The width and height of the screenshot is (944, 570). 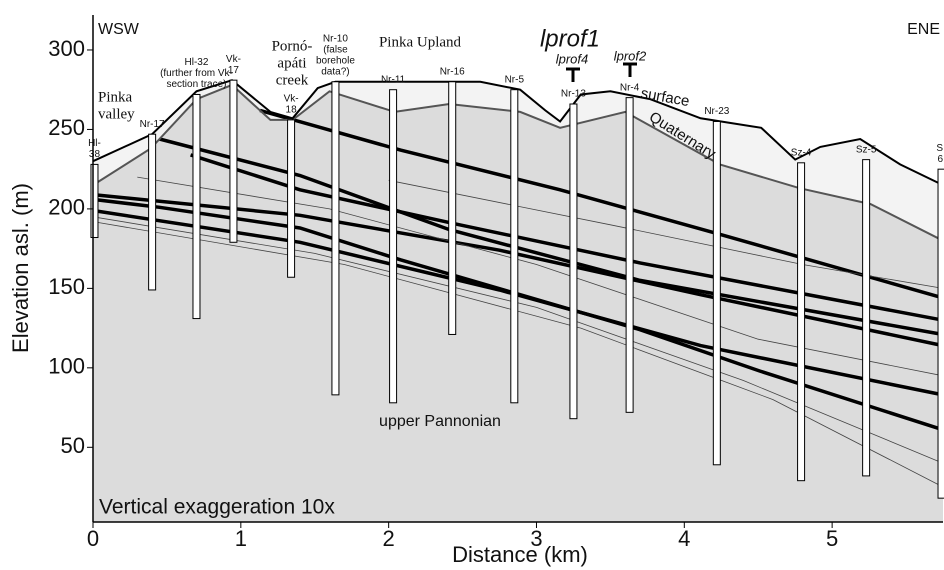 What do you see at coordinates (196, 73) in the screenshot?
I see `borehole-label: (further from Vk-` at bounding box center [196, 73].